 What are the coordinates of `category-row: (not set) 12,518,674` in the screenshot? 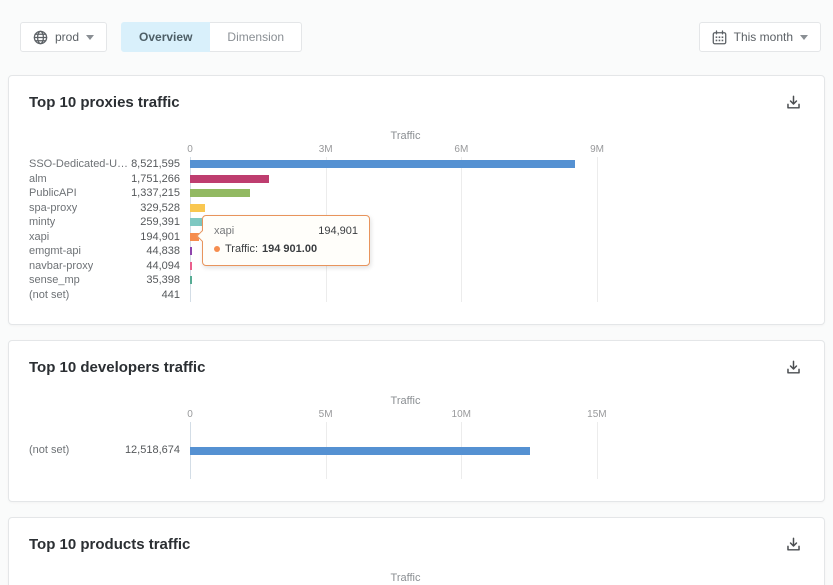 It's located at (104, 450).